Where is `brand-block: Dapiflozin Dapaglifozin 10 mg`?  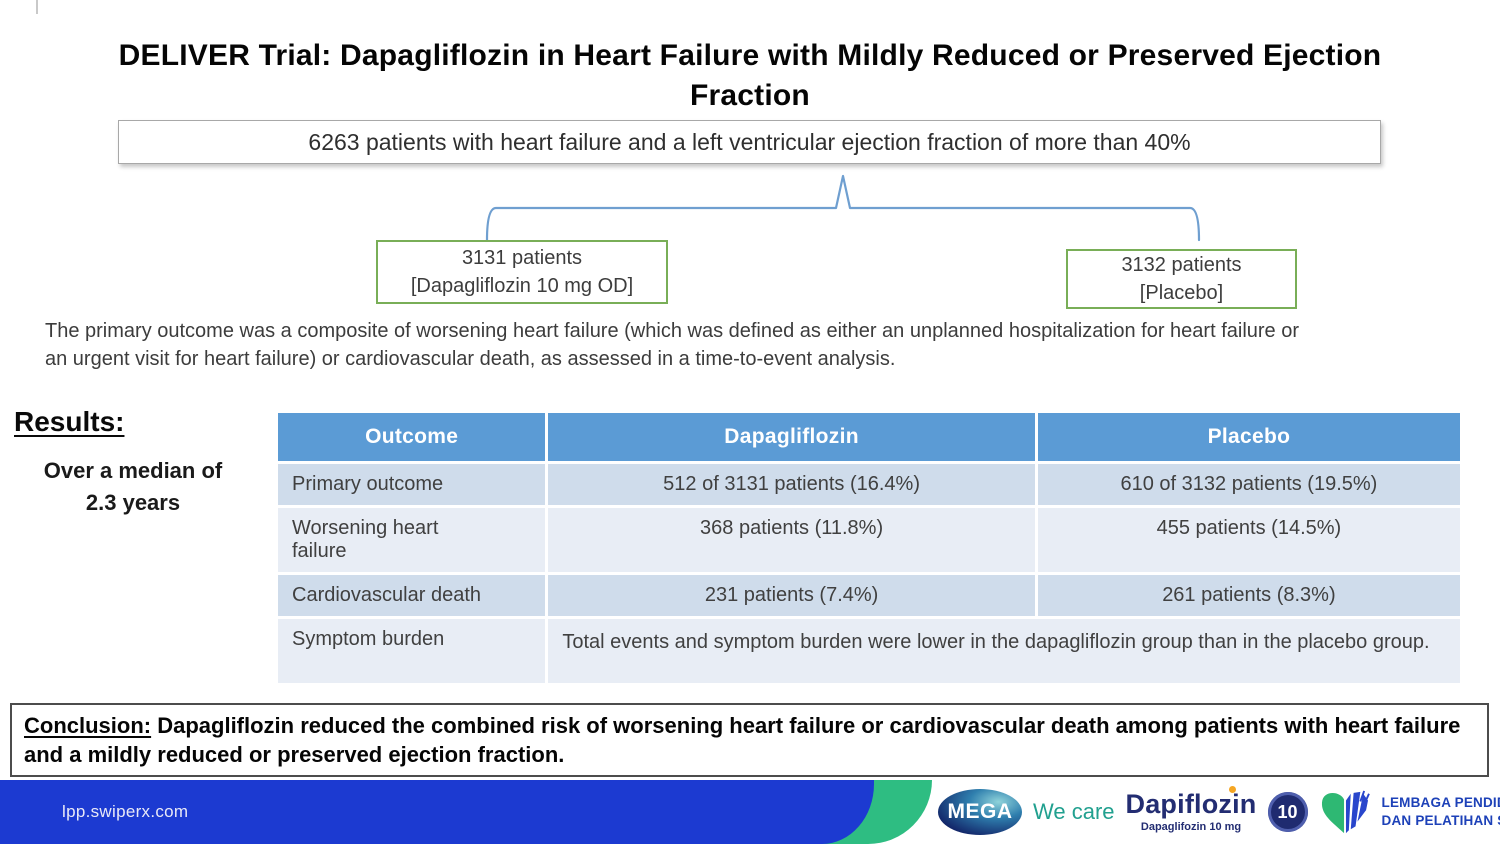
brand-block: Dapiflozin Dapaglifozin 10 mg is located at coordinates (1191, 809).